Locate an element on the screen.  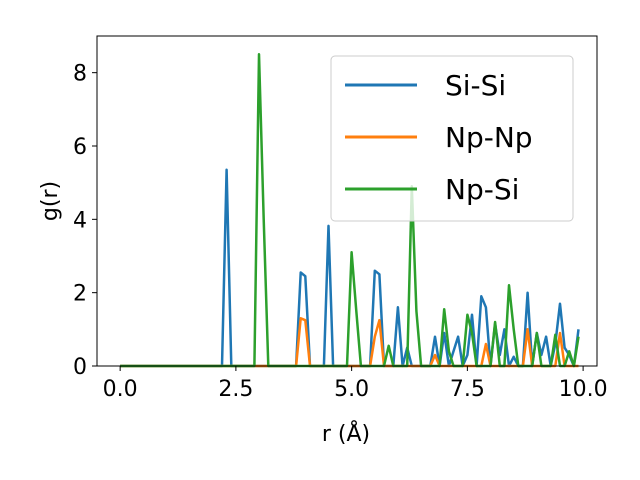
legend-label-si-si: Si-Si is located at coordinates (475, 85).